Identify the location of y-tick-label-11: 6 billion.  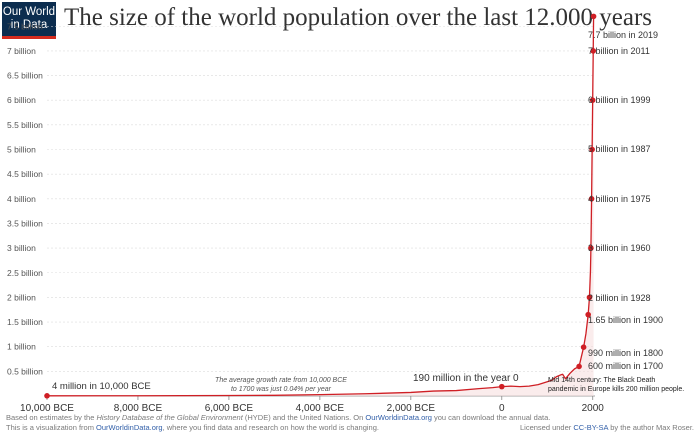
(21, 100).